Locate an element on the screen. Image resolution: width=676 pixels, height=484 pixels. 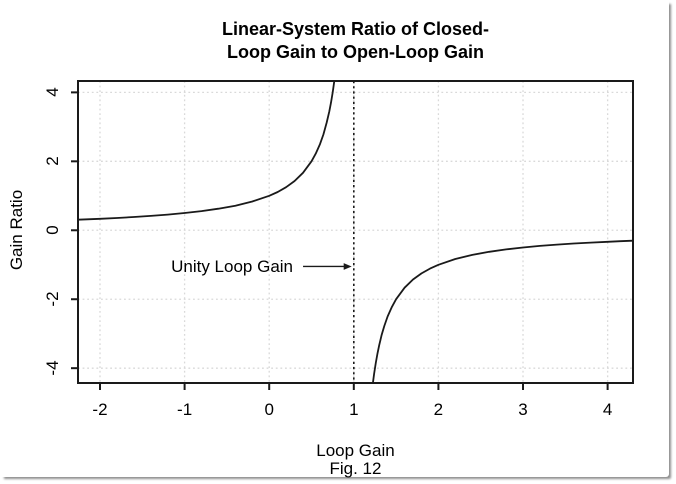
annotation-arrow-head is located at coordinates (347, 266).